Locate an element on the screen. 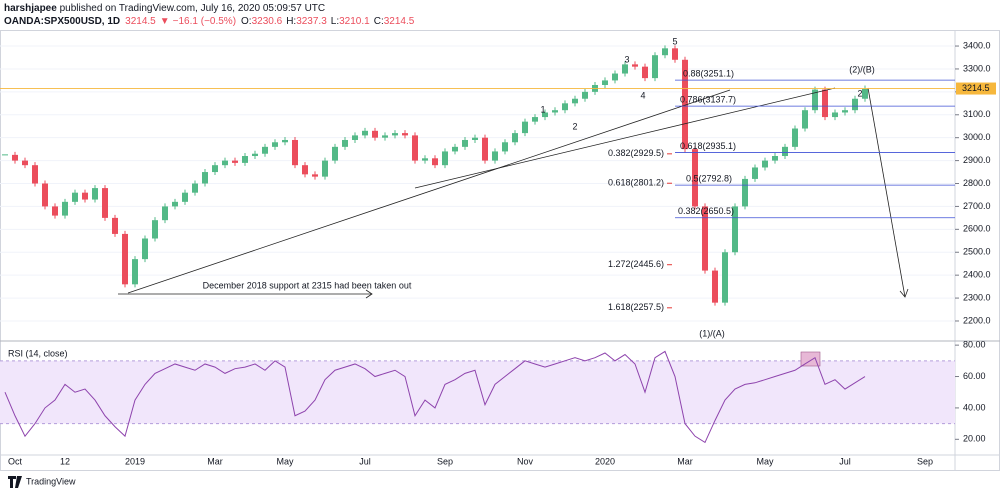  y-tick-label: 80.00 is located at coordinates (974, 345).